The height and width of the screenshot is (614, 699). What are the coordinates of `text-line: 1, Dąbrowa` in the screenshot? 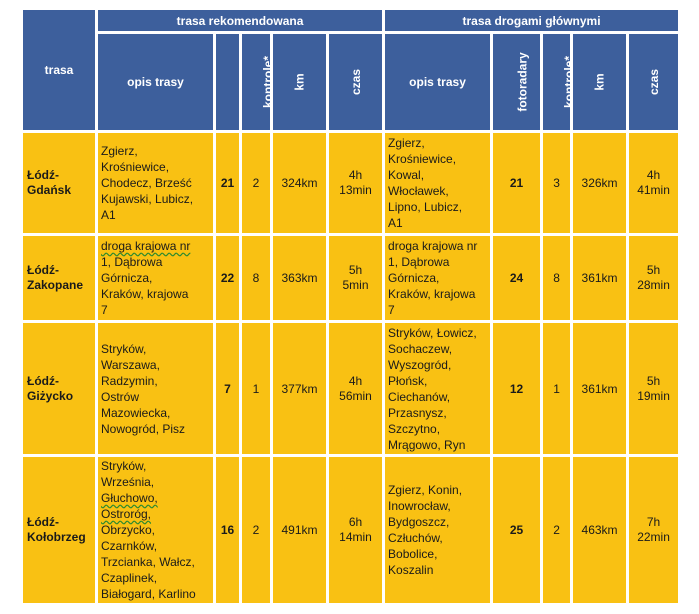 It's located at (132, 262).